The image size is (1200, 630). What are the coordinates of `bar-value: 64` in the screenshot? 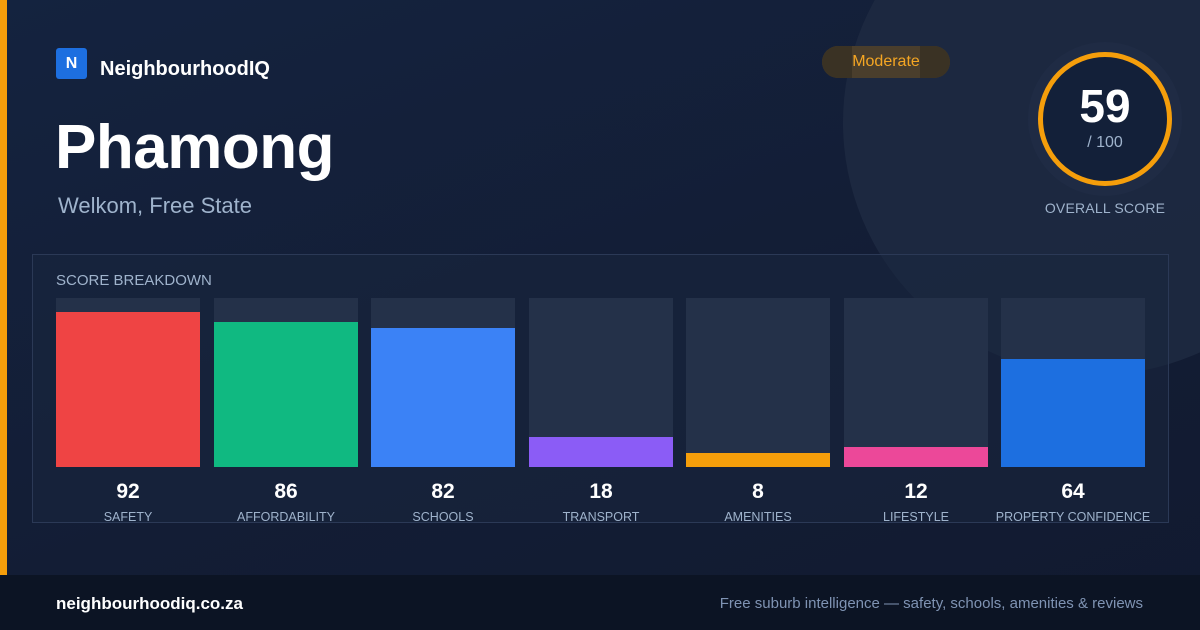 It's located at (1073, 491).